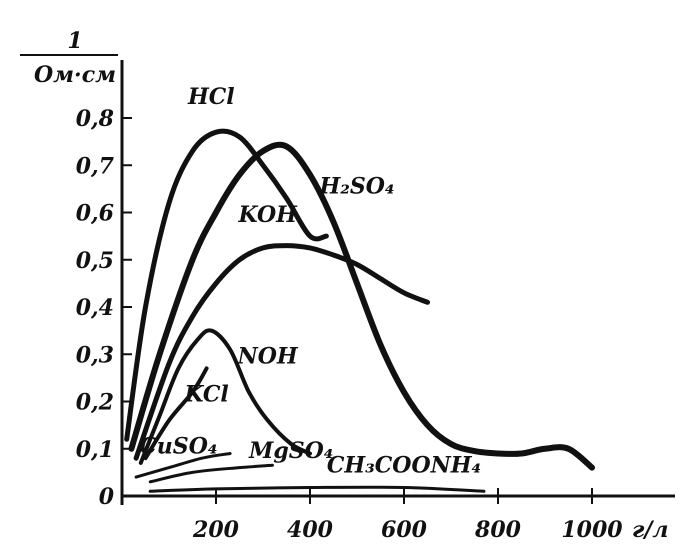  What do you see at coordinates (95, 403) in the screenshot?
I see `y-tick-label: 0,2` at bounding box center [95, 403].